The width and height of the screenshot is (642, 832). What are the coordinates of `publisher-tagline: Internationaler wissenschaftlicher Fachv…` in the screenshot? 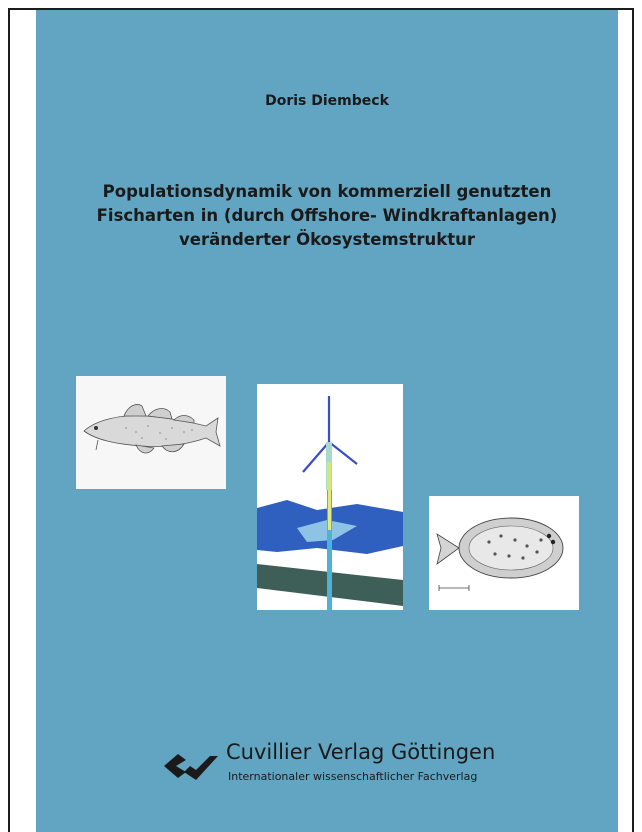 It's located at (353, 776).